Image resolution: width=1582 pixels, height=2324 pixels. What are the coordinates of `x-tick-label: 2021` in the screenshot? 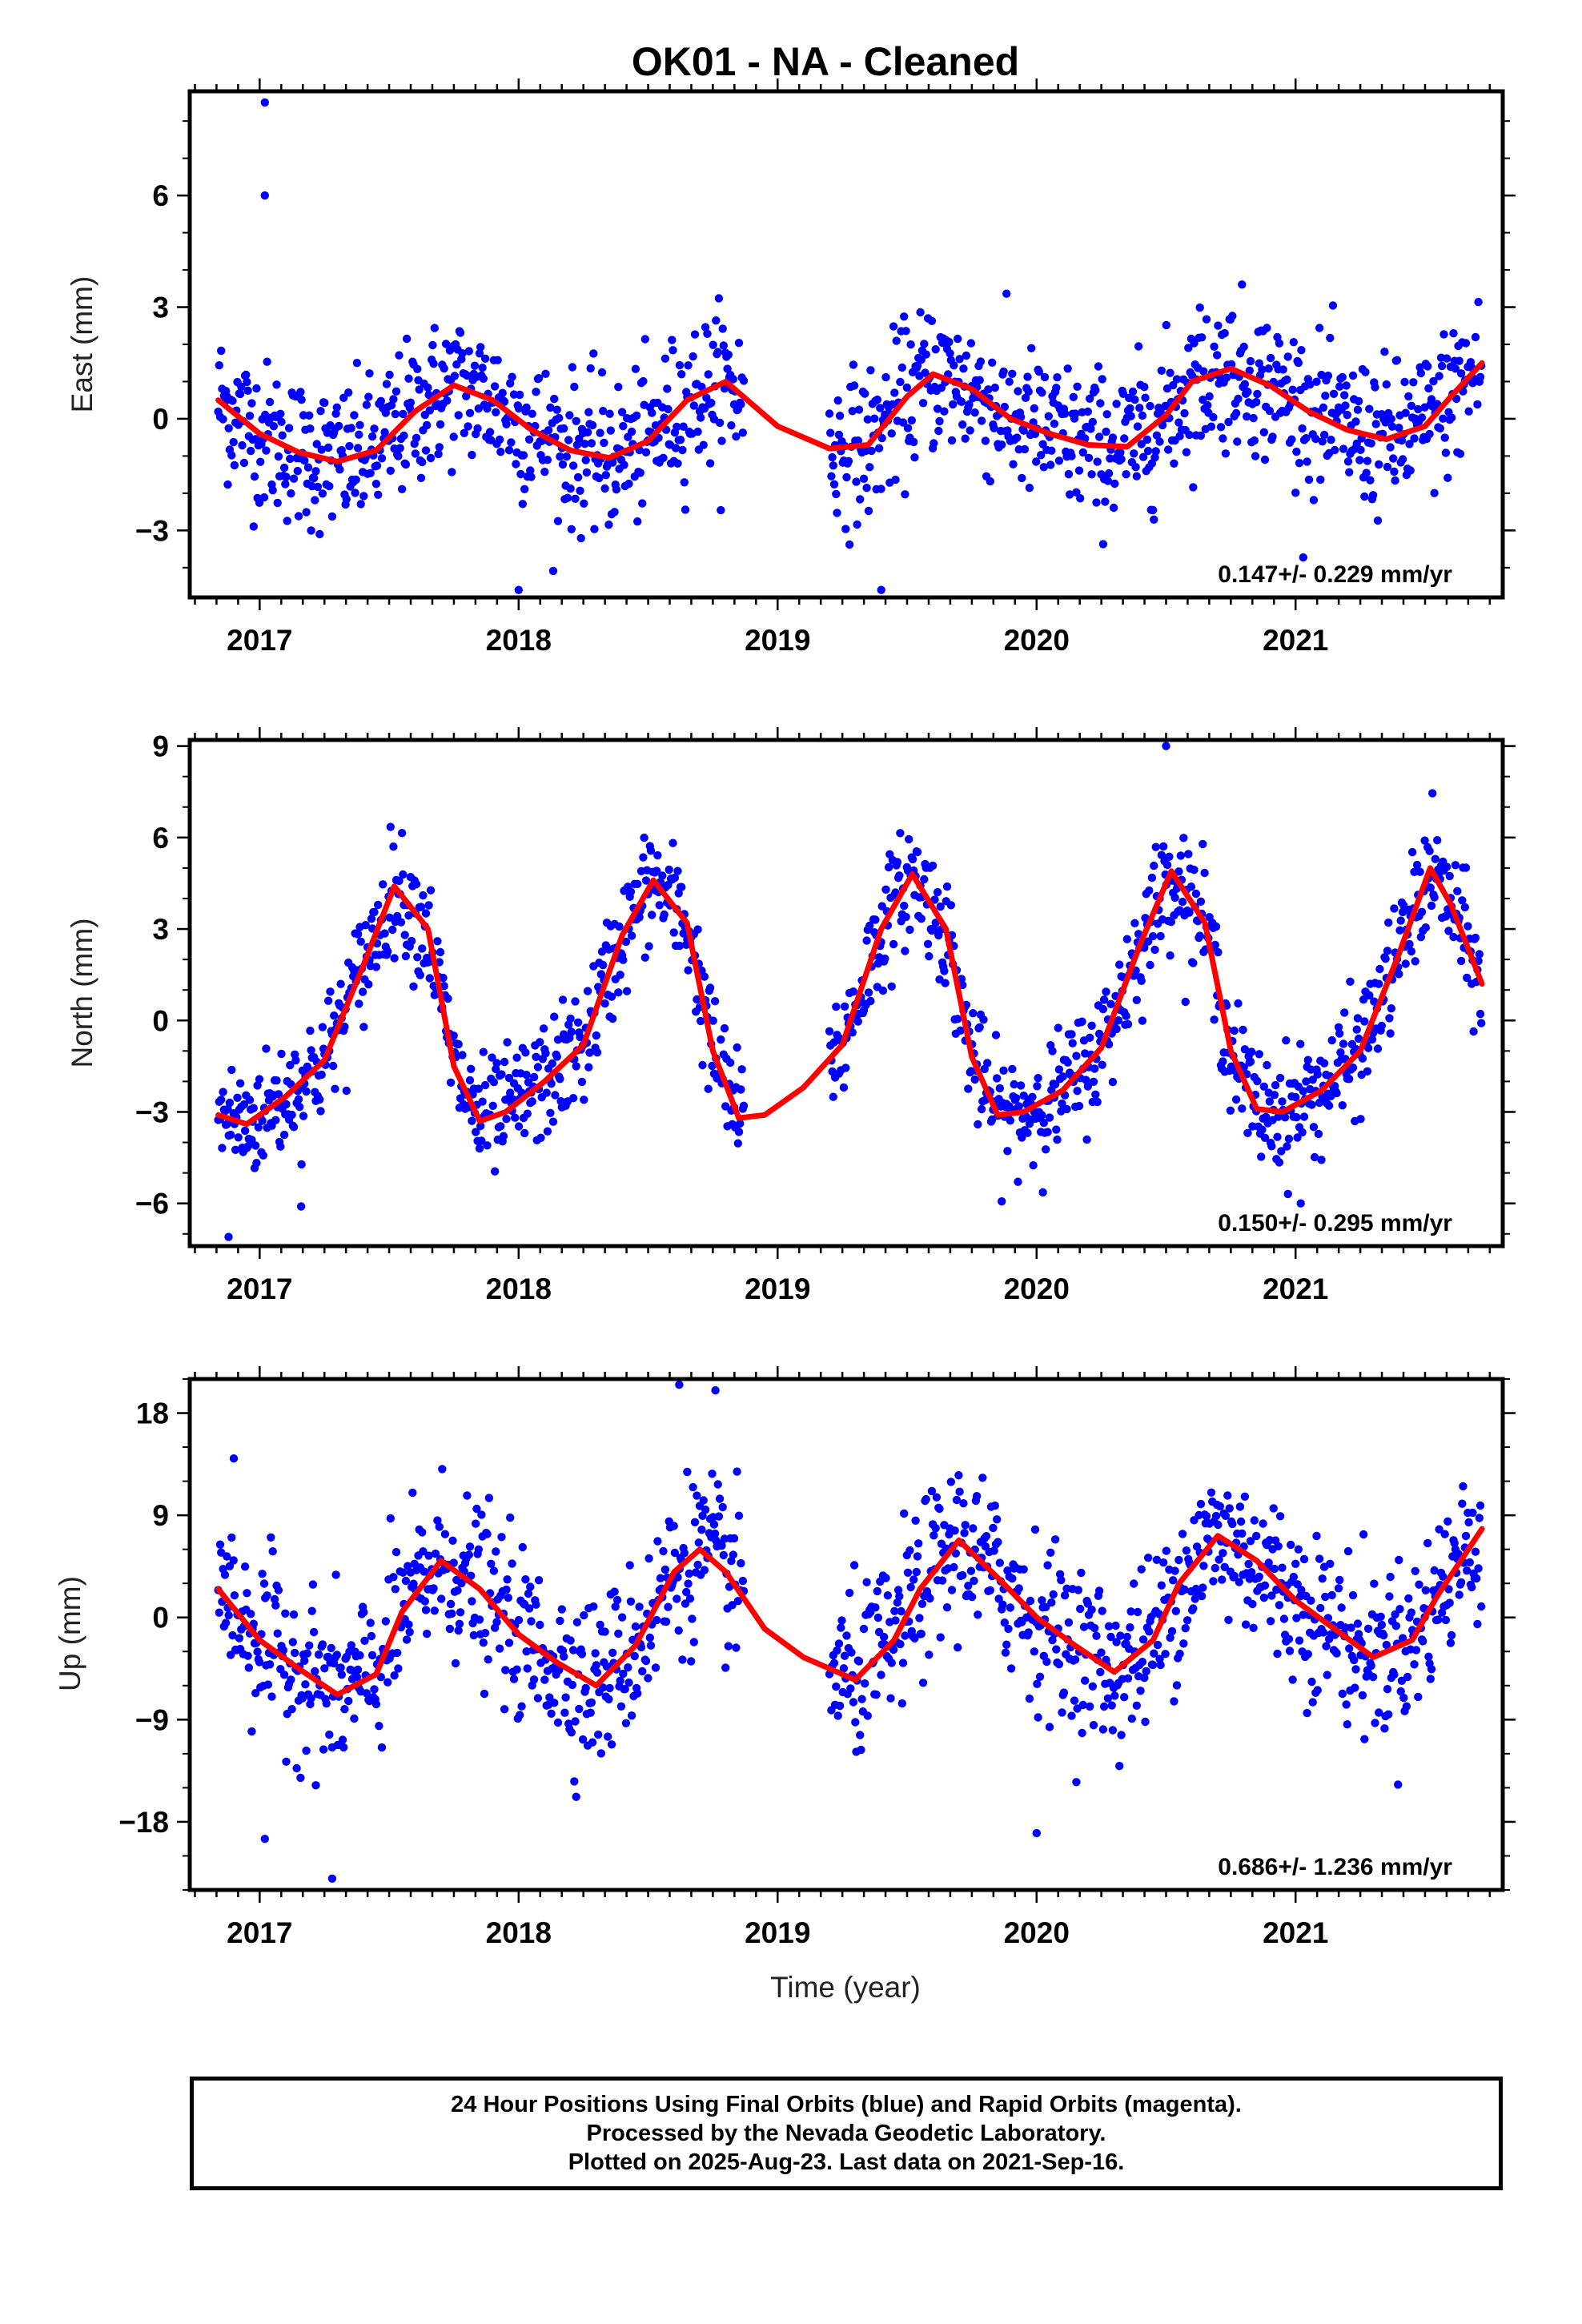 It's located at (1296, 640).